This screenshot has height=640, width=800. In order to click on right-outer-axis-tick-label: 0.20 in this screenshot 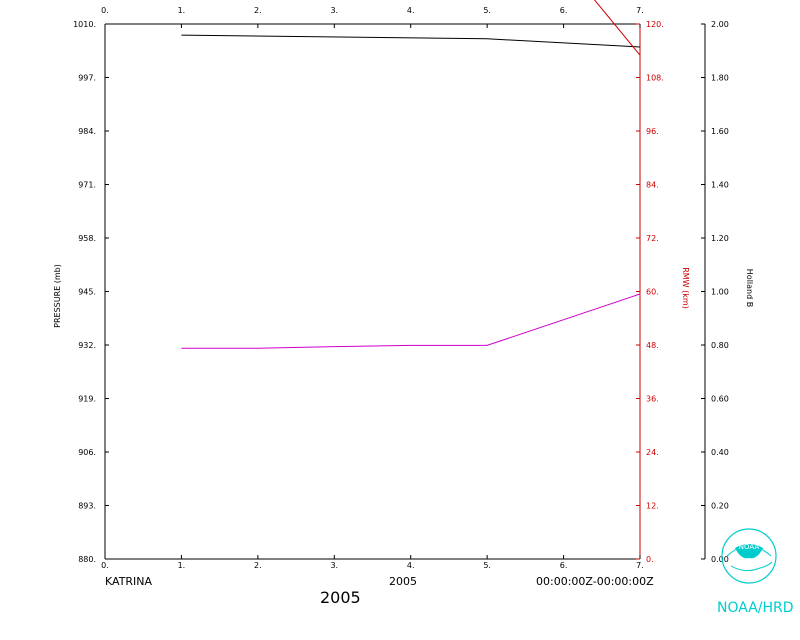, I will do `click(720, 506)`.